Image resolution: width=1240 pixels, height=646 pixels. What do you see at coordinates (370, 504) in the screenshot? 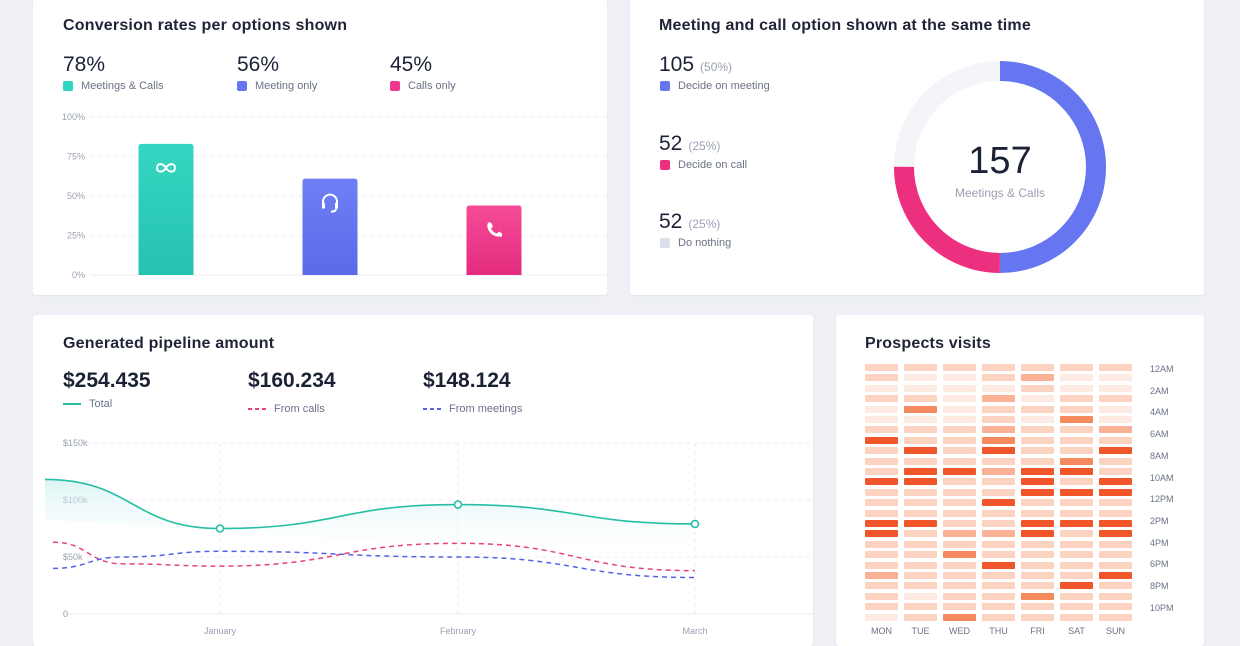
I see `total-line` at bounding box center [370, 504].